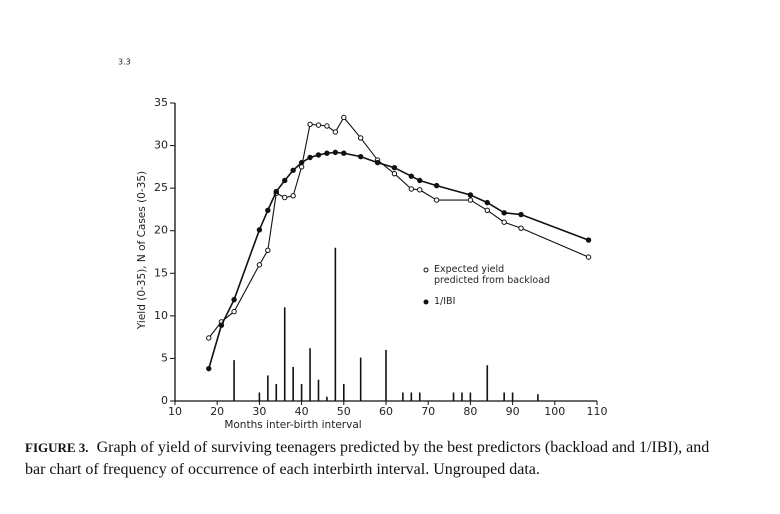  Describe the element at coordinates (161, 272) in the screenshot. I see `y-tick-label: 15` at that location.